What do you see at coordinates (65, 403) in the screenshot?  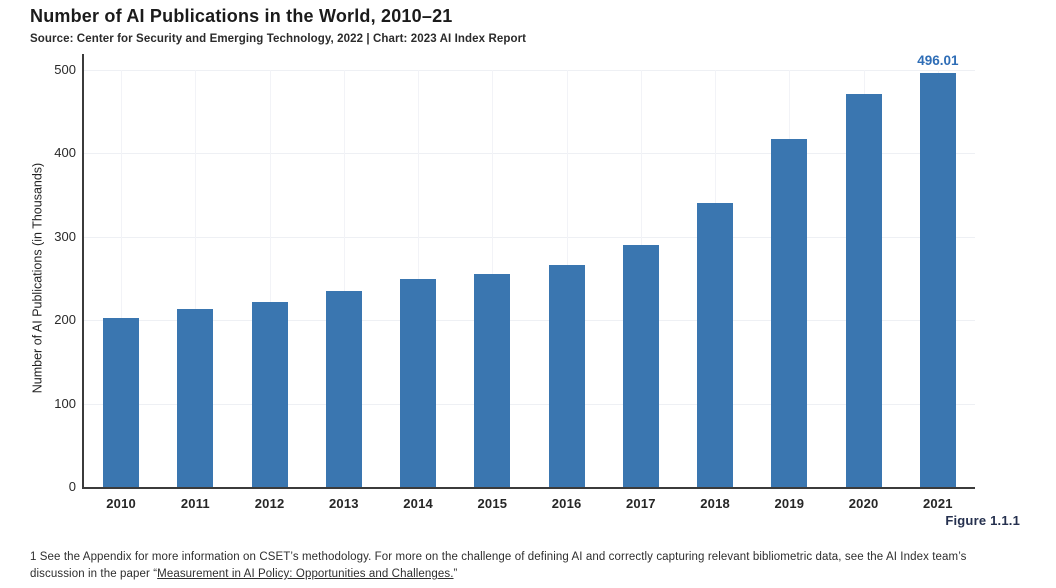 I see `y-tick-label-100: 100` at bounding box center [65, 403].